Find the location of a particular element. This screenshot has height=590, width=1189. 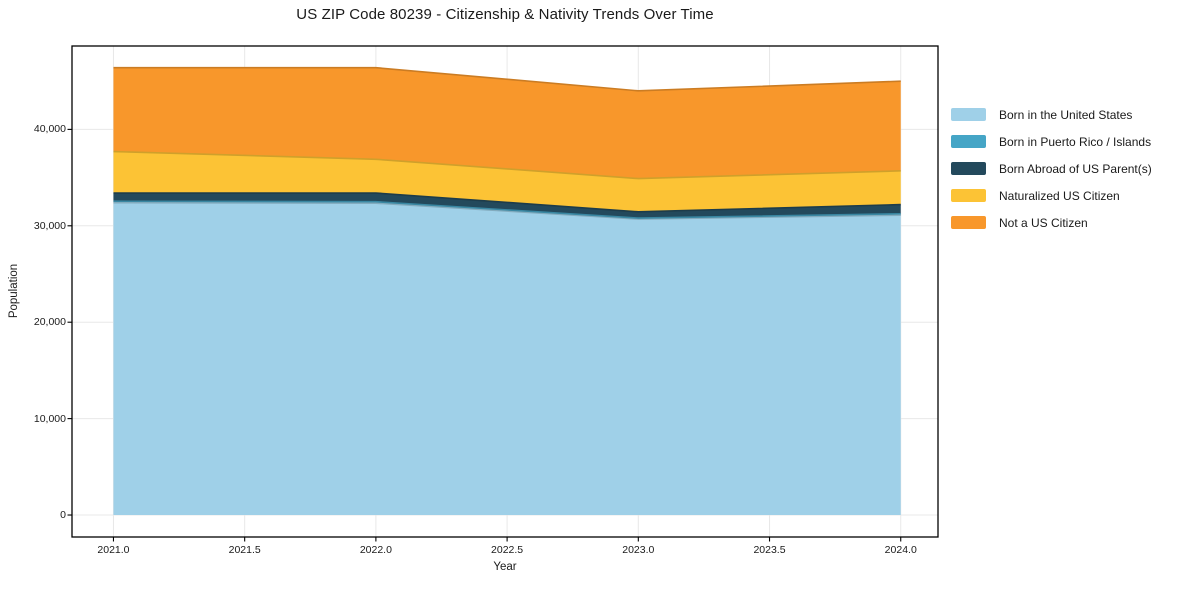

x-tick-label: 2022.0 is located at coordinates (375, 550).